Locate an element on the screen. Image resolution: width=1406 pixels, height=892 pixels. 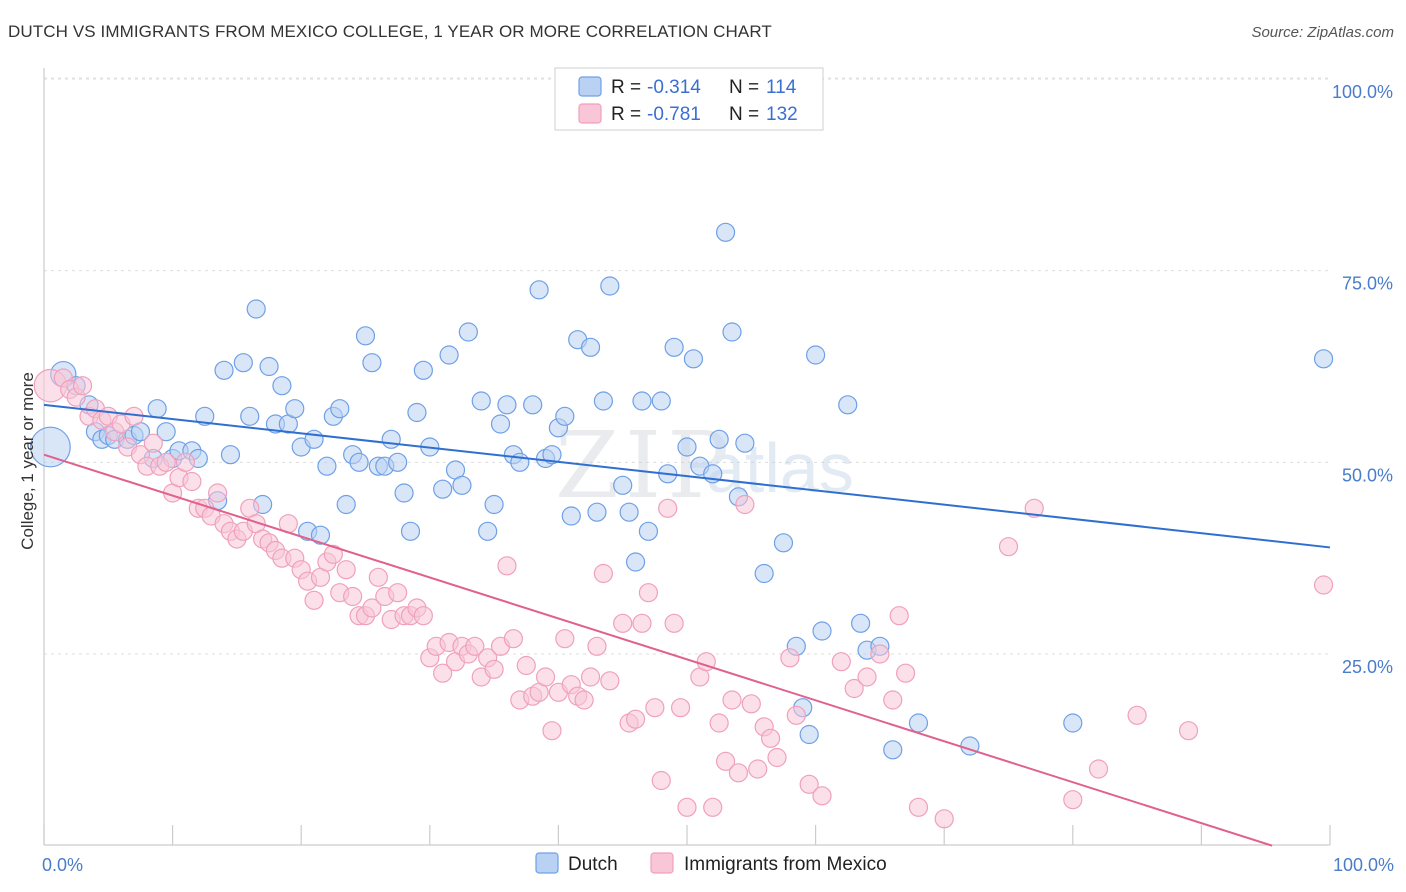
legend-r-value-1: -0.314 is located at coordinates (674, 87).